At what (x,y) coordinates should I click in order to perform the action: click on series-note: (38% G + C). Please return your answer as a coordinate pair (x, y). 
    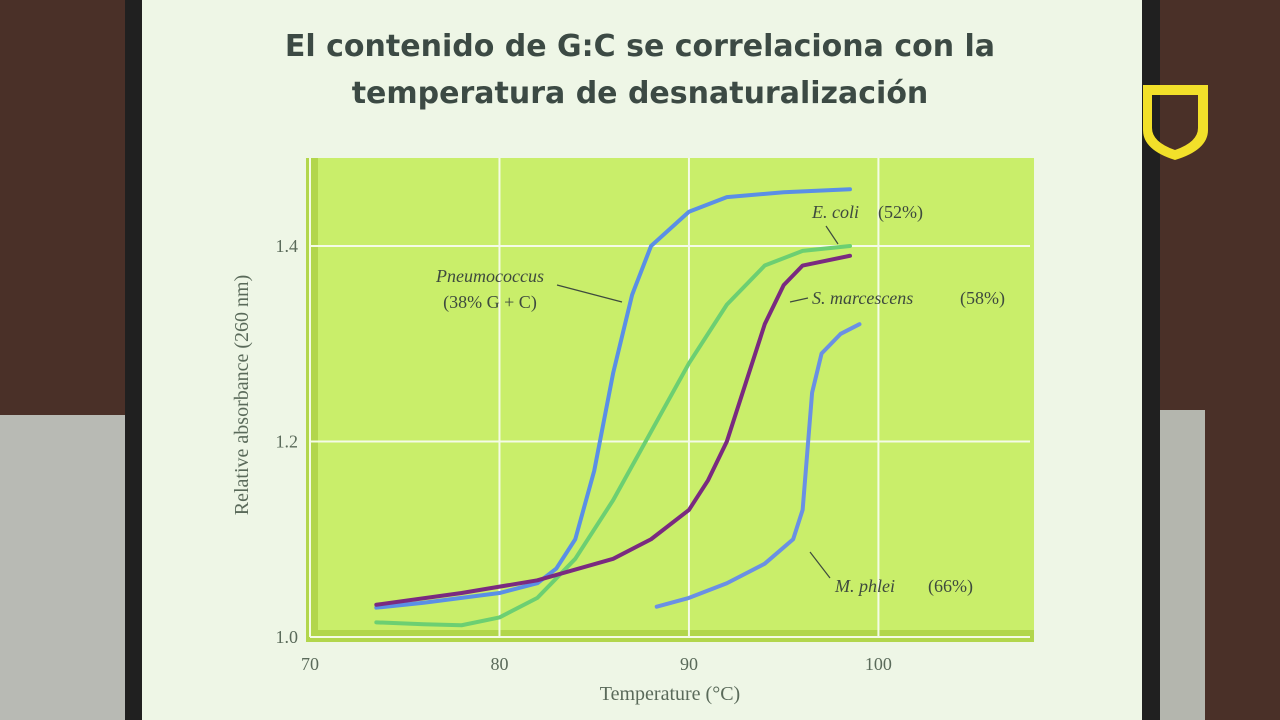
    Looking at the image, I should click on (490, 302).